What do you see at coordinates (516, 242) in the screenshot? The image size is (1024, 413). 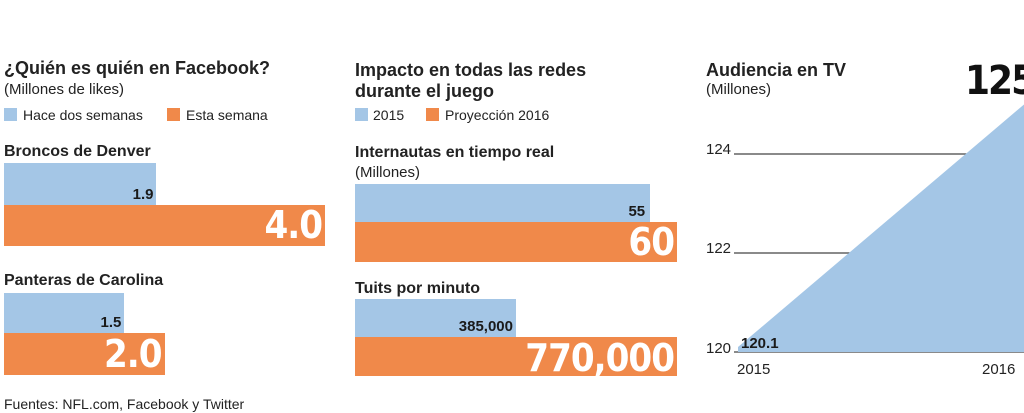 I see `bar-internautas-2016` at bounding box center [516, 242].